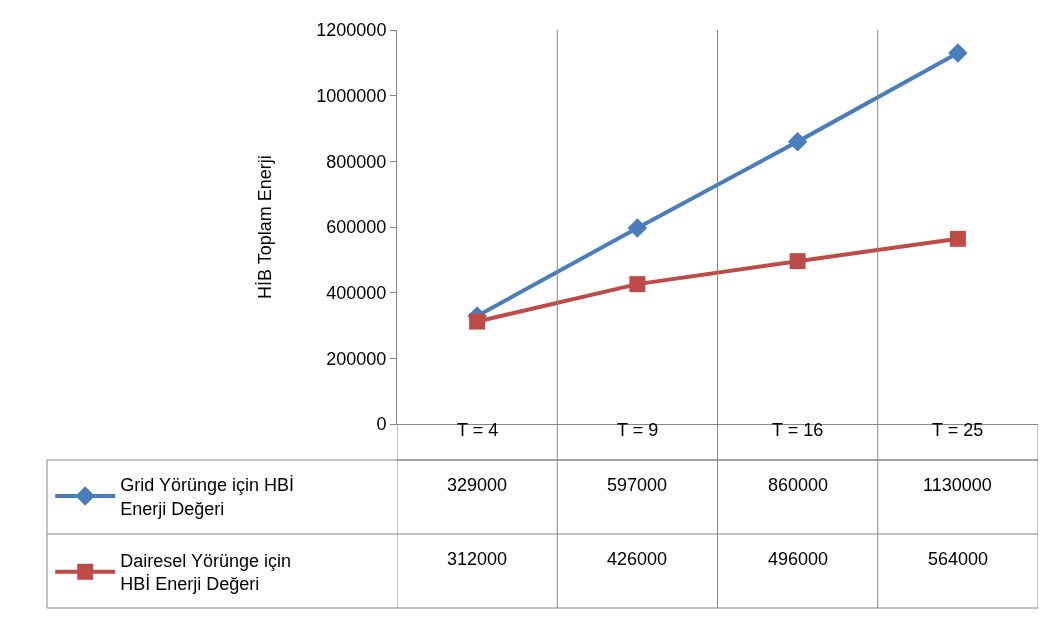 This screenshot has width=1062, height=625. Describe the element at coordinates (205, 573) in the screenshot. I see `legend-label: Dairesel Yörünge için HBİ Enerji Değeri` at that location.